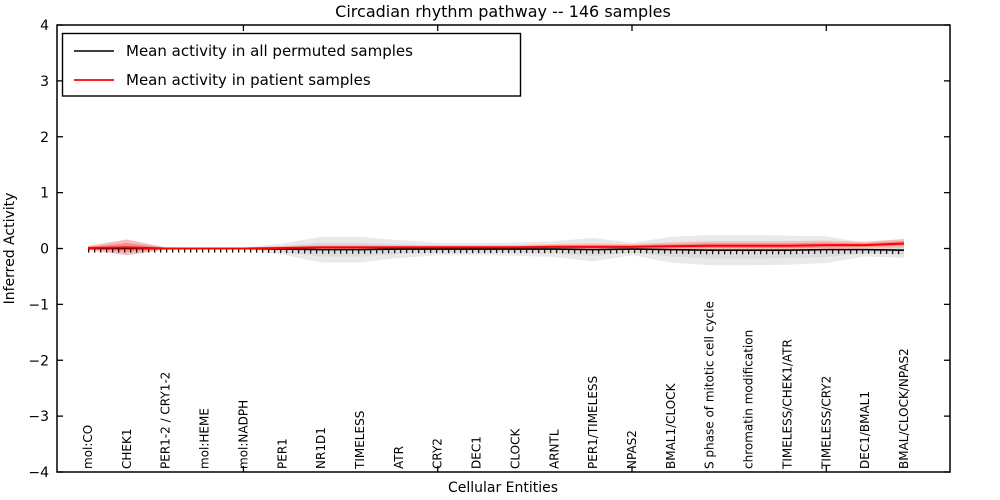 The height and width of the screenshot is (500, 1000). Describe the element at coordinates (243, 434) in the screenshot. I see `x-tick-label: mol:NADPH` at that location.